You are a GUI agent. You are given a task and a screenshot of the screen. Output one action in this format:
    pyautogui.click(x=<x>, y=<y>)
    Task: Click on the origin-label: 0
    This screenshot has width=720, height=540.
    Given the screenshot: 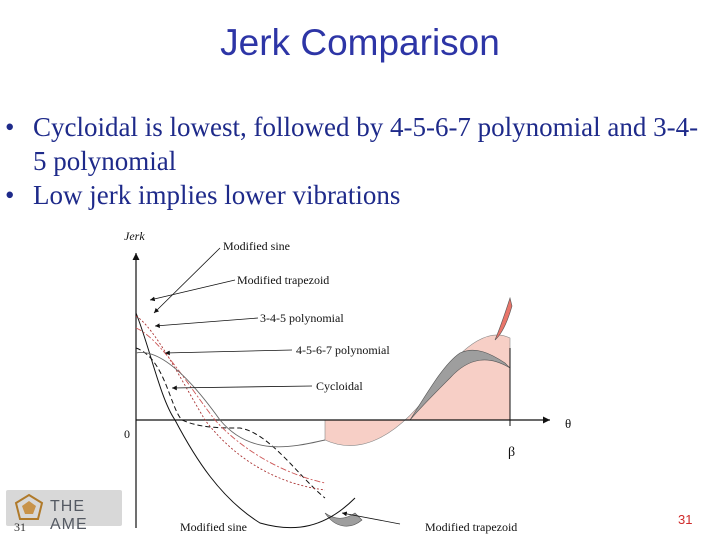 What is the action you would take?
    pyautogui.click(x=127, y=434)
    